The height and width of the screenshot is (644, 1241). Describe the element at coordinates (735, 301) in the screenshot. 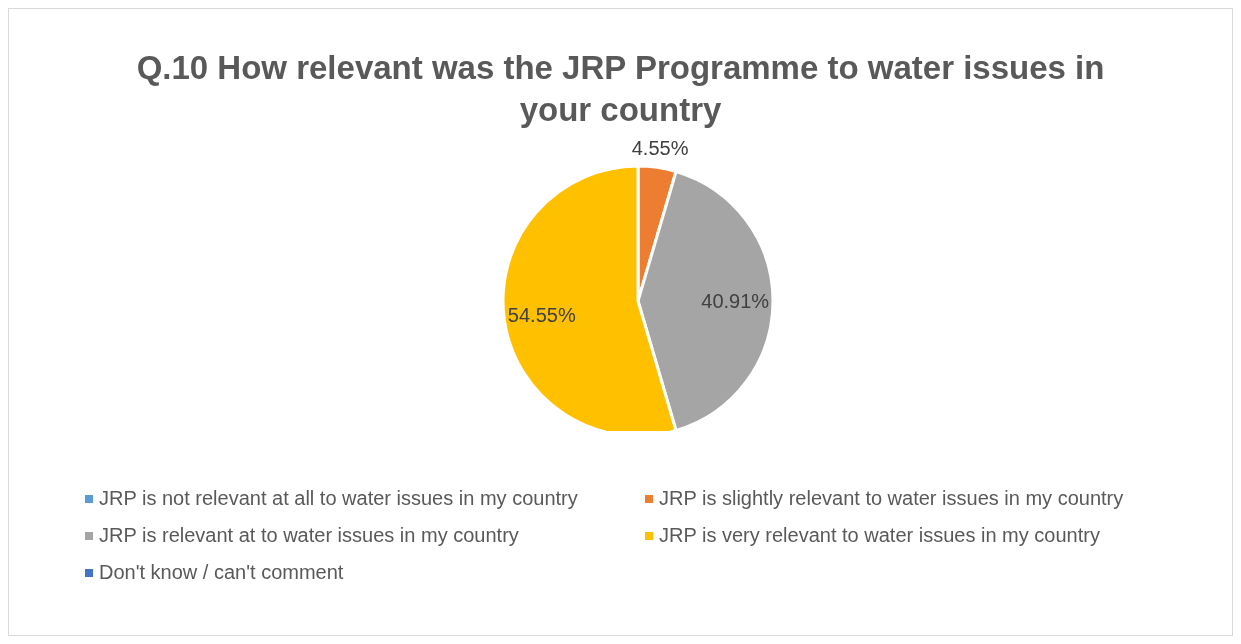

I see `data-label: 40.91%` at that location.